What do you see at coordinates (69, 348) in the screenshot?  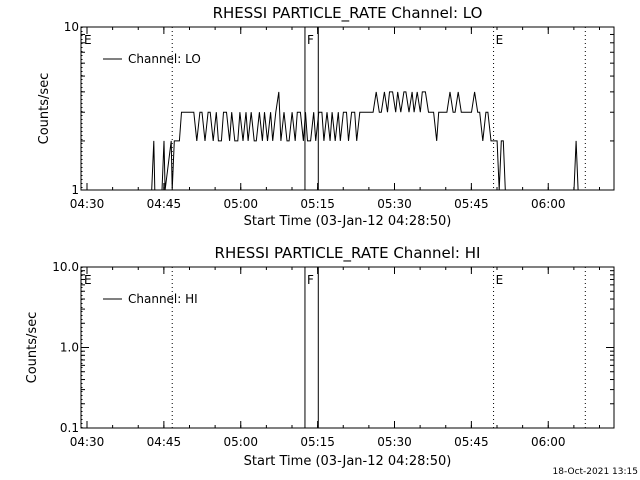 I see `y-tick-label: 1.0` at bounding box center [69, 348].